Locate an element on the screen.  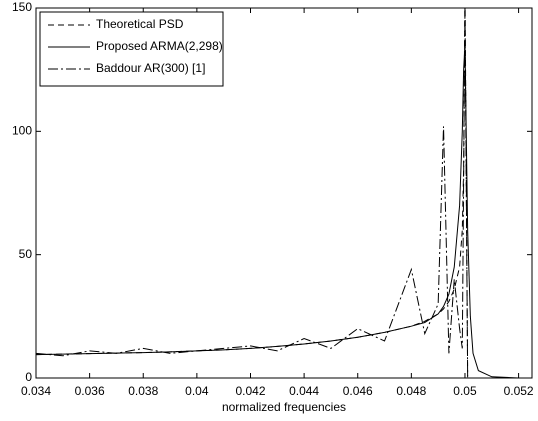
x-tick-label: 0.052 is located at coordinates (519, 391).